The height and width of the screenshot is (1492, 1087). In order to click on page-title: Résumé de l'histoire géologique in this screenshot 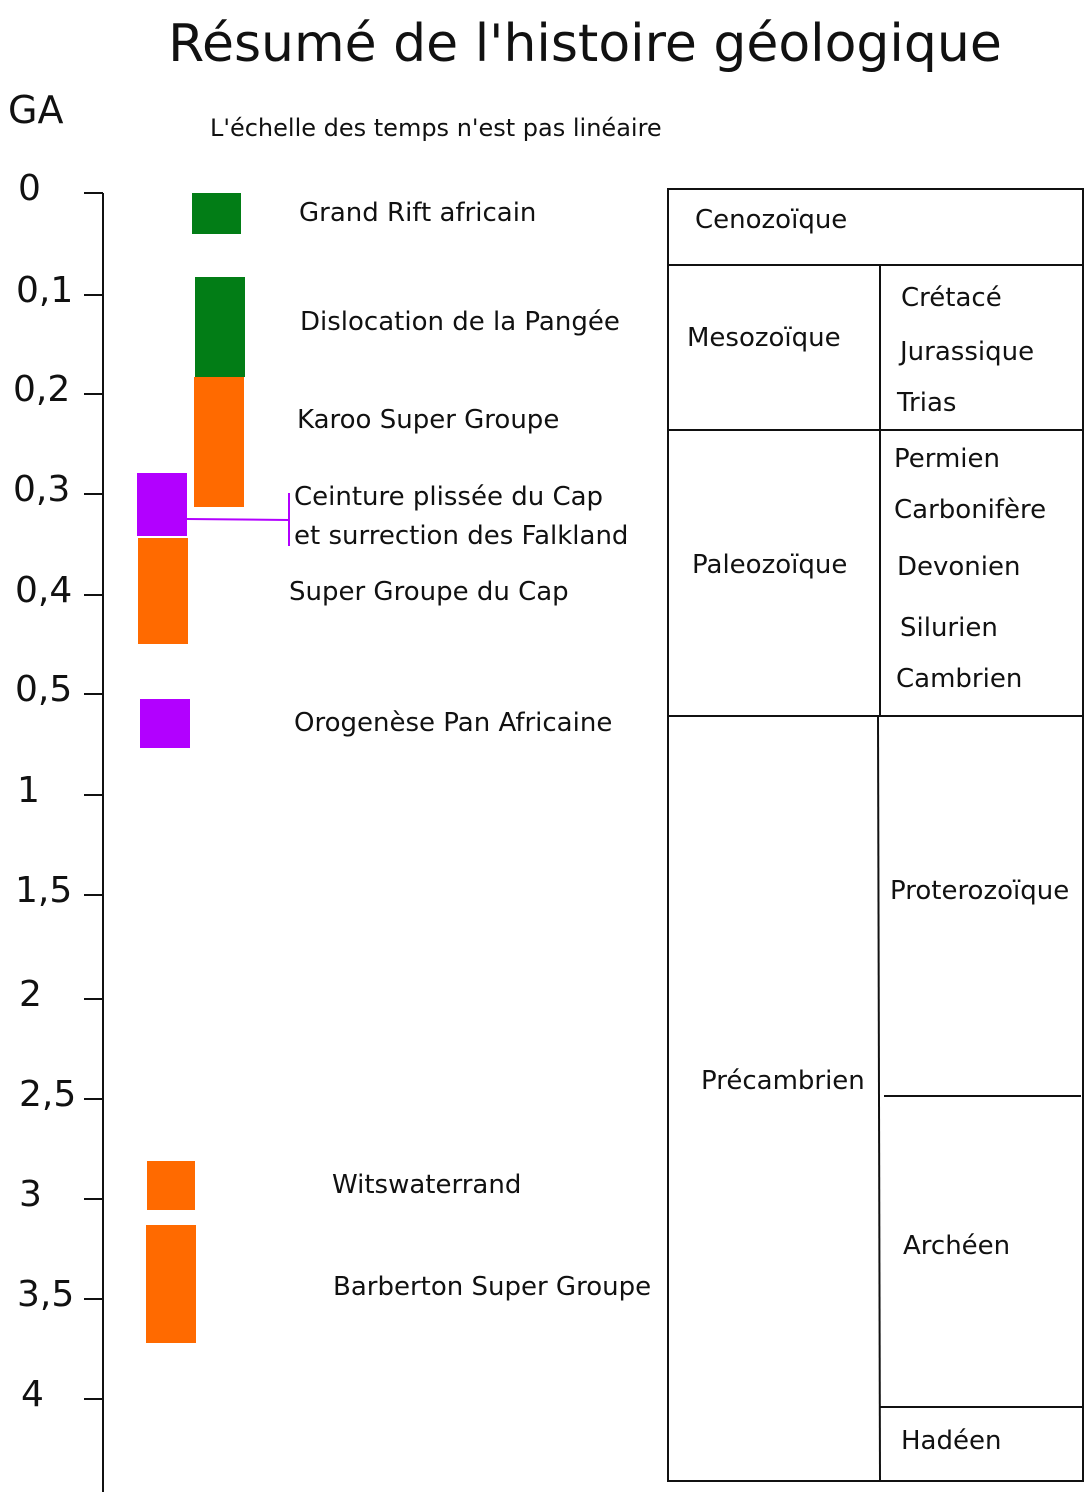, I will do `click(585, 44)`.